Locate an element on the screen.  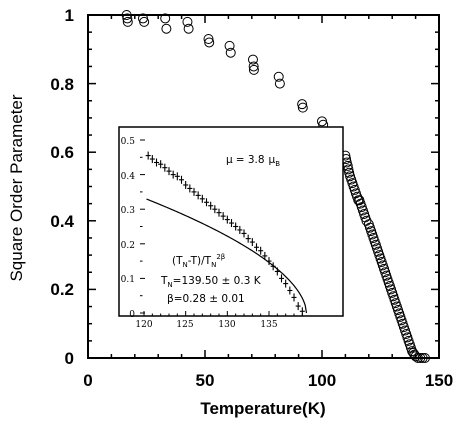
x-axis-title: Temperature(K) is located at coordinates (262, 408).